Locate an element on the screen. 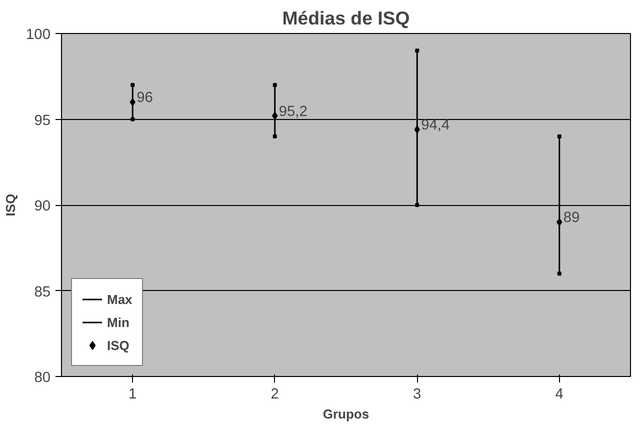 The height and width of the screenshot is (428, 644). y-tick-label: 90 is located at coordinates (42, 206).